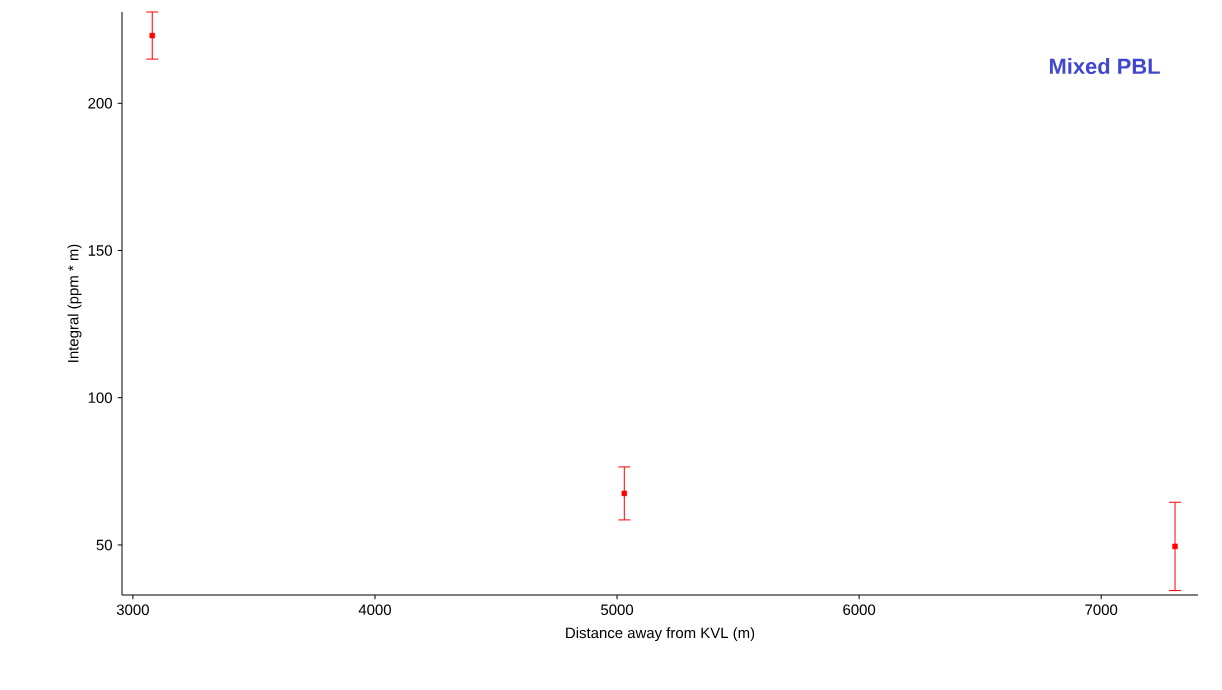 The image size is (1222, 690). I want to click on y-axis-title: Integral (ppm * m), so click(74, 303).